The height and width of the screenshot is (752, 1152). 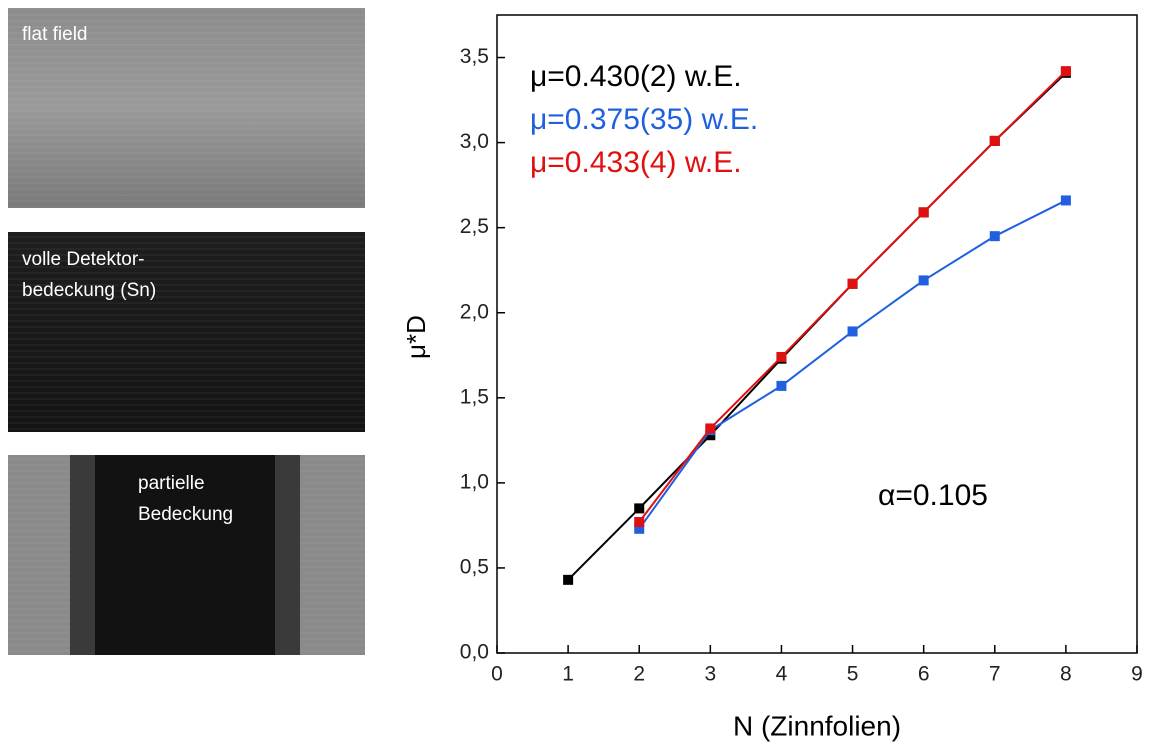 What do you see at coordinates (817, 725) in the screenshot?
I see `x-axis-label: N (Zinnfolien)` at bounding box center [817, 725].